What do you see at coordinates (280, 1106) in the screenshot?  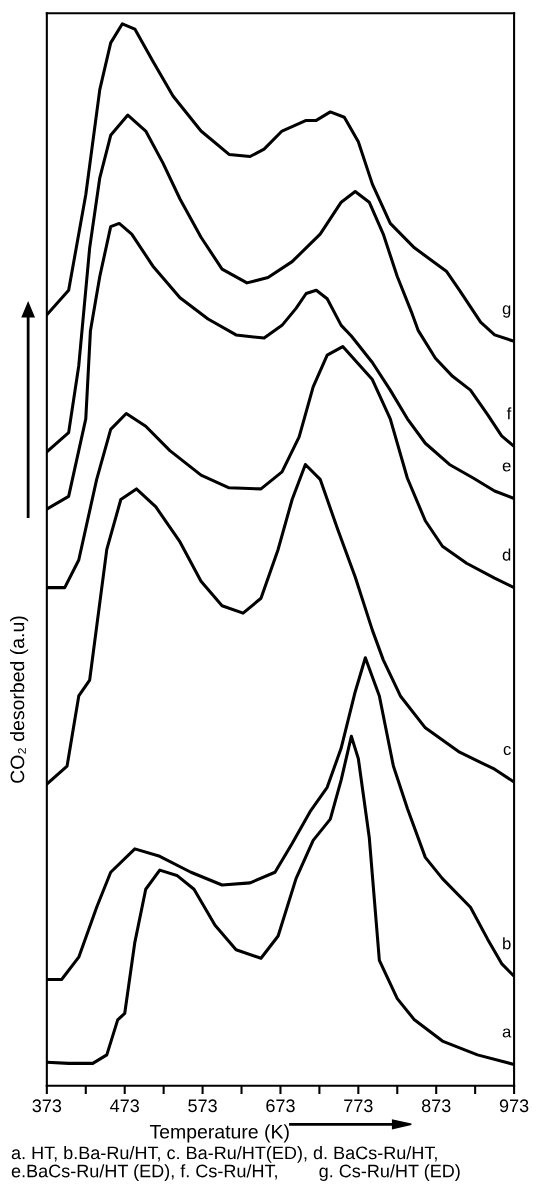 I see `x-tick-label: 673` at bounding box center [280, 1106].